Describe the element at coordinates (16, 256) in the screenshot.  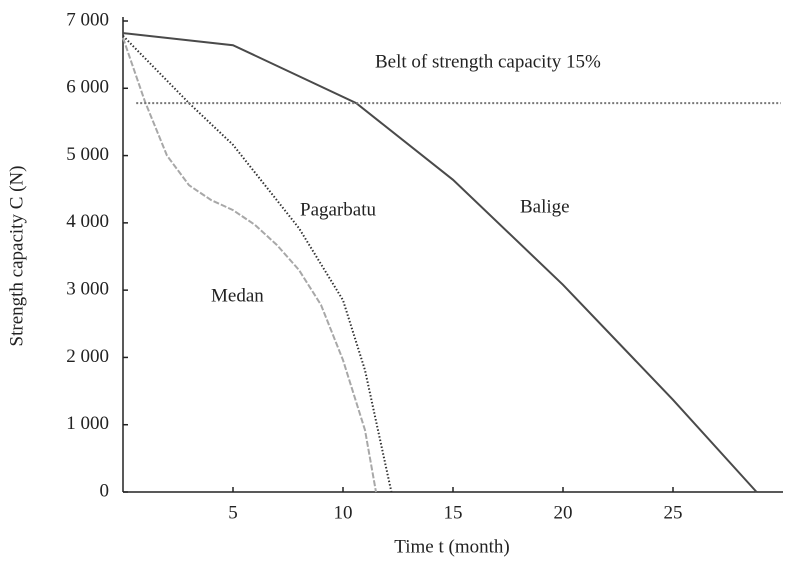
I see `y-axis-label: Strength capacity C (N)` at that location.